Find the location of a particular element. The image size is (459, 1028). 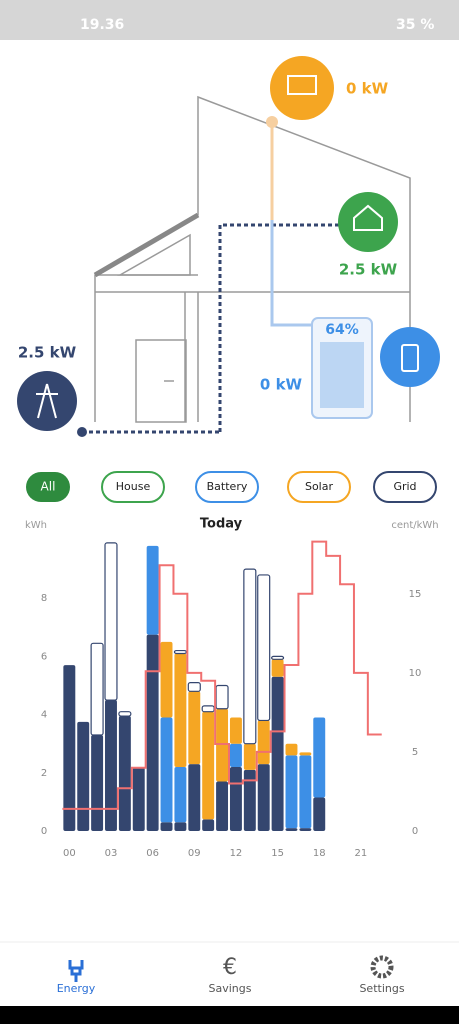

filters: All House Battery Solar Grid is located at coordinates (231, 487).